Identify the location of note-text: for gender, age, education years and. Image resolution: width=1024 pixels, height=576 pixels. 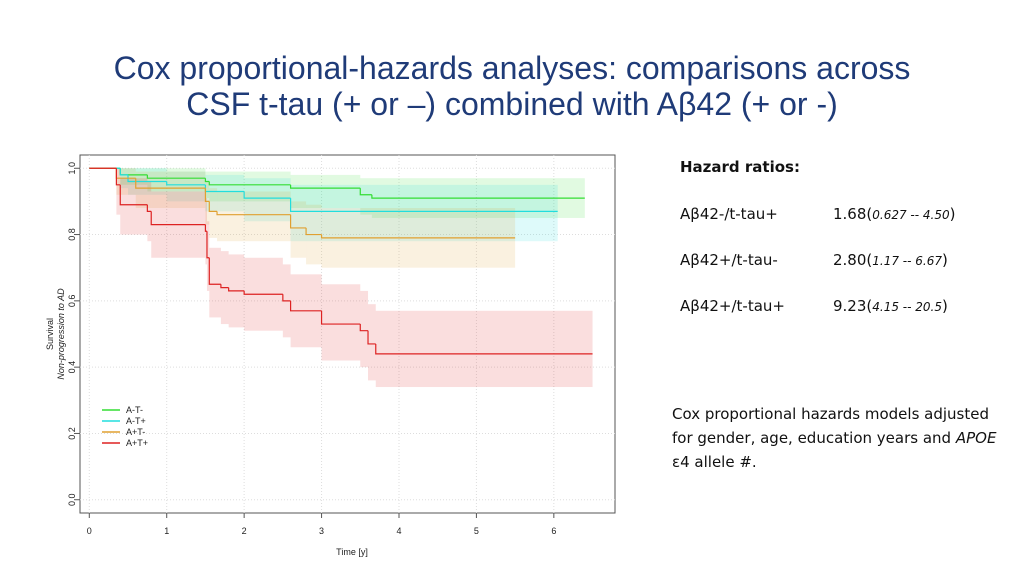
(814, 438).